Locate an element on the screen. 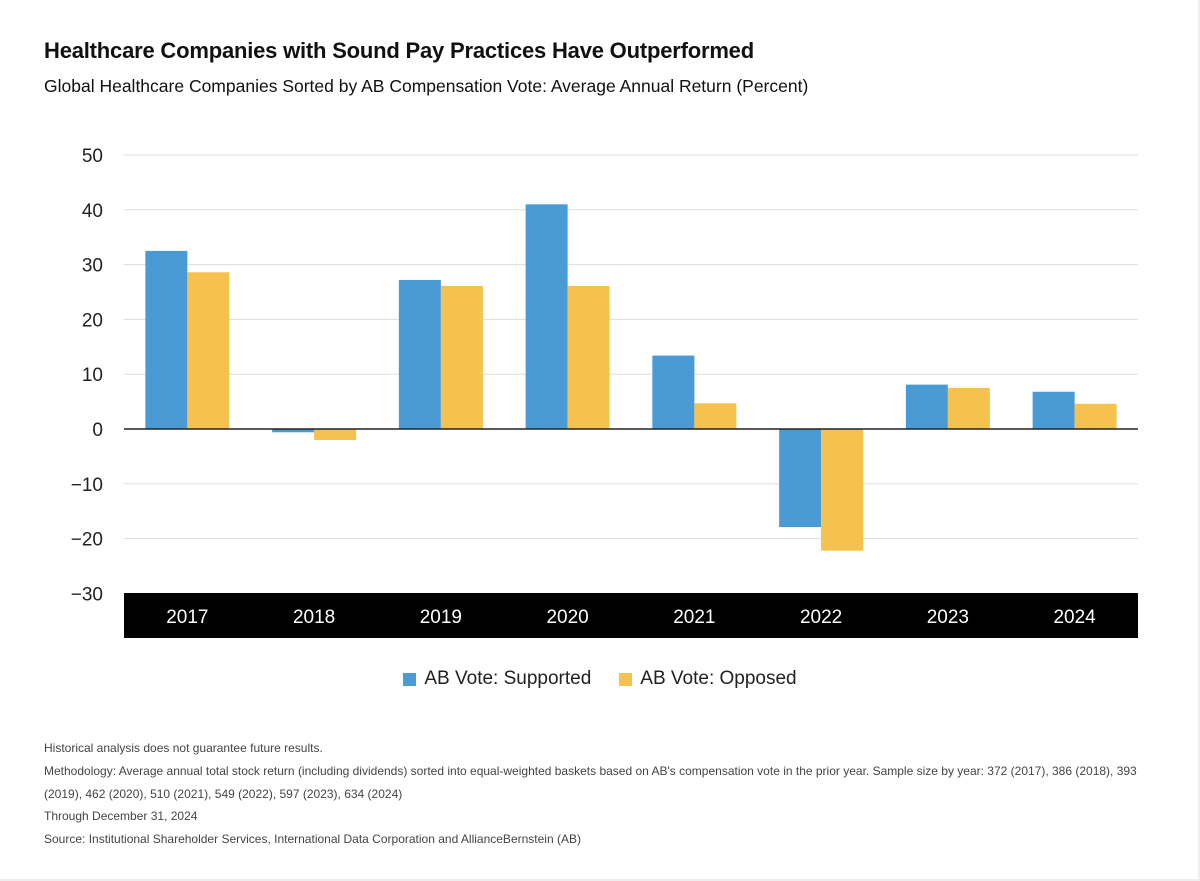  y-tick-label: −30 is located at coordinates (87, 594).